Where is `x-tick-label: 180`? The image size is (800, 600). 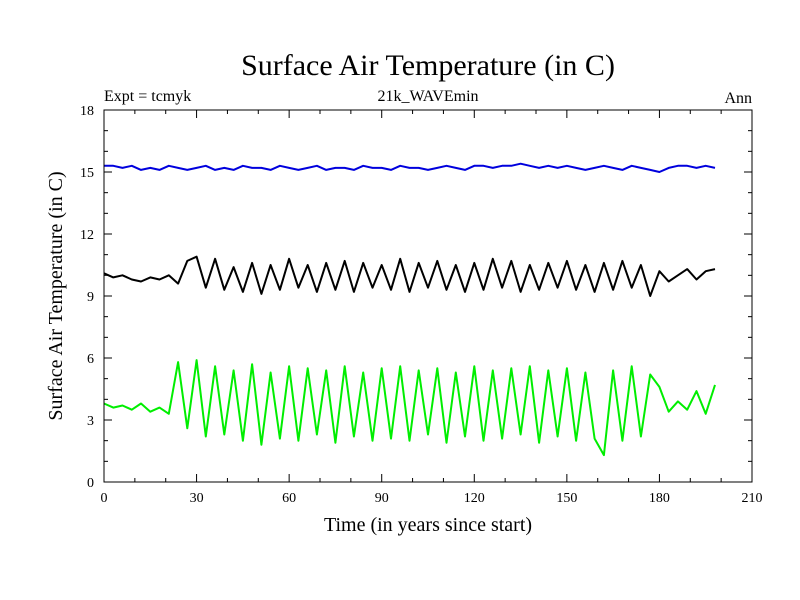
x-tick-label: 180 is located at coordinates (659, 498).